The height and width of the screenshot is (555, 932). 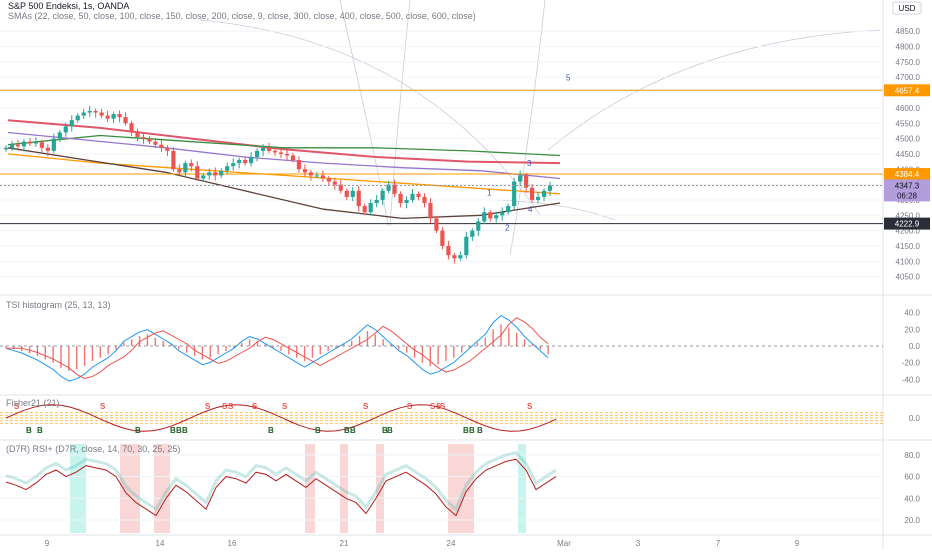 I want to click on price-tick-label: 4250.0, so click(x=908, y=215).